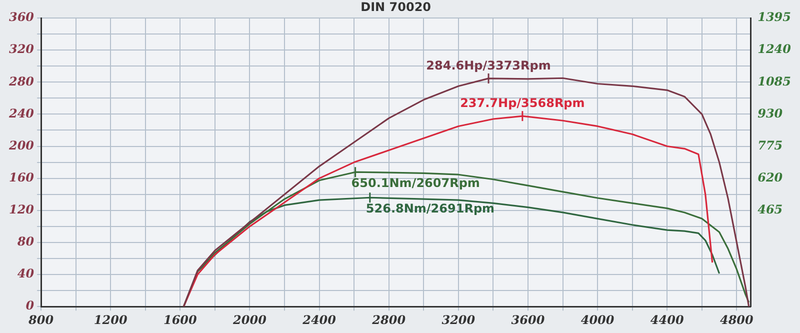 Image resolution: width=800 pixels, height=333 pixels. Describe the element at coordinates (522, 103) in the screenshot. I see `data-label: 237.7Hp/3568Rpm` at that location.